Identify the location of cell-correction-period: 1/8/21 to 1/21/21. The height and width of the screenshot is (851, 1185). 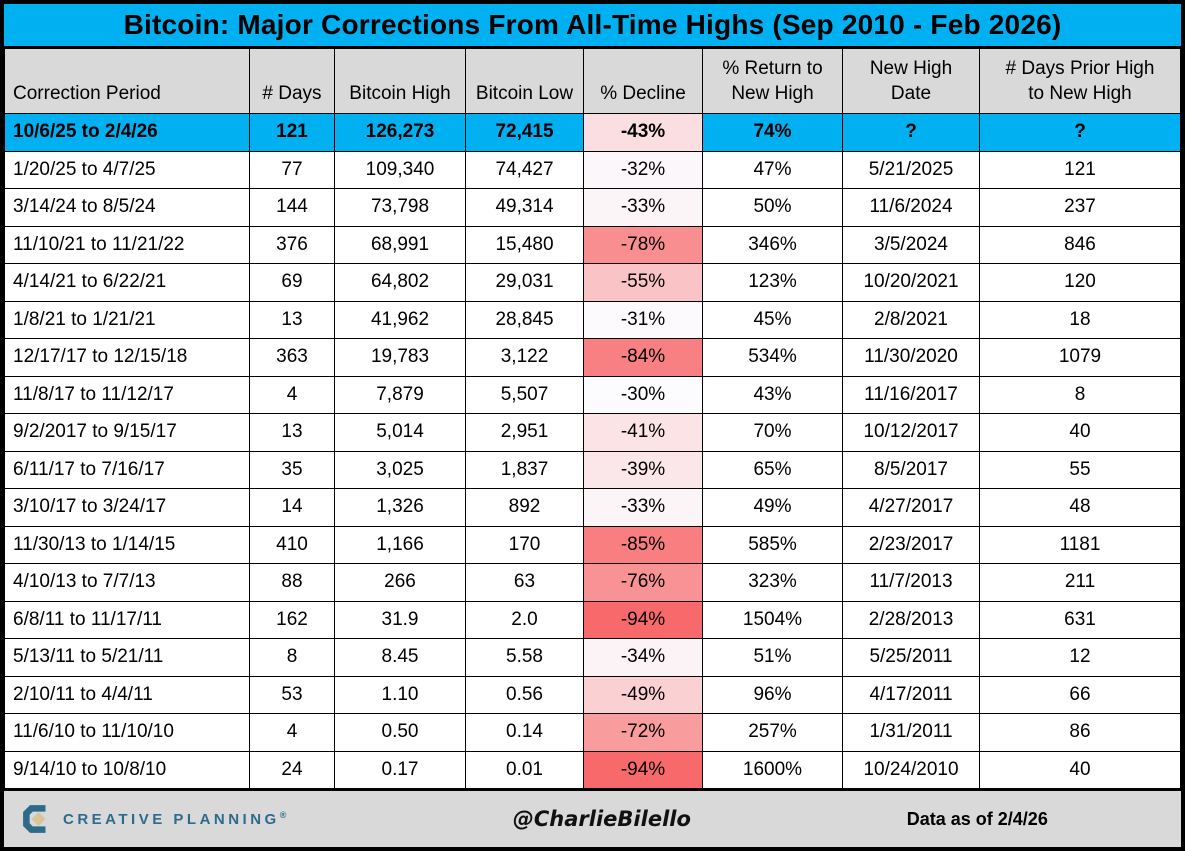
(127, 319).